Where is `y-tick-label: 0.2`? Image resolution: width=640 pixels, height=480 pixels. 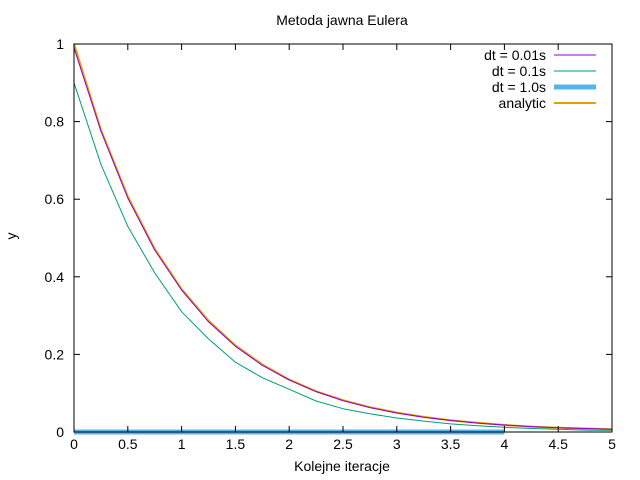
y-tick-label: 0.2 is located at coordinates (55, 354).